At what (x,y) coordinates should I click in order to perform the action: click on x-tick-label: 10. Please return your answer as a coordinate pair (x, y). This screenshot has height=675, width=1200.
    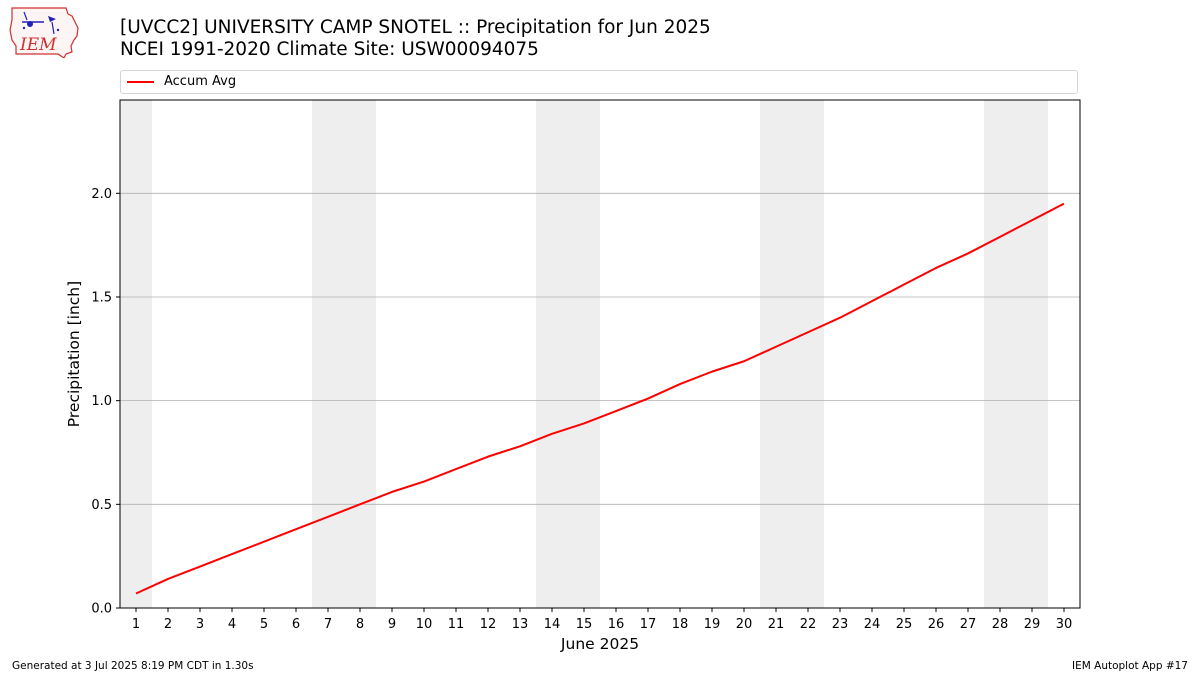
    Looking at the image, I should click on (424, 624).